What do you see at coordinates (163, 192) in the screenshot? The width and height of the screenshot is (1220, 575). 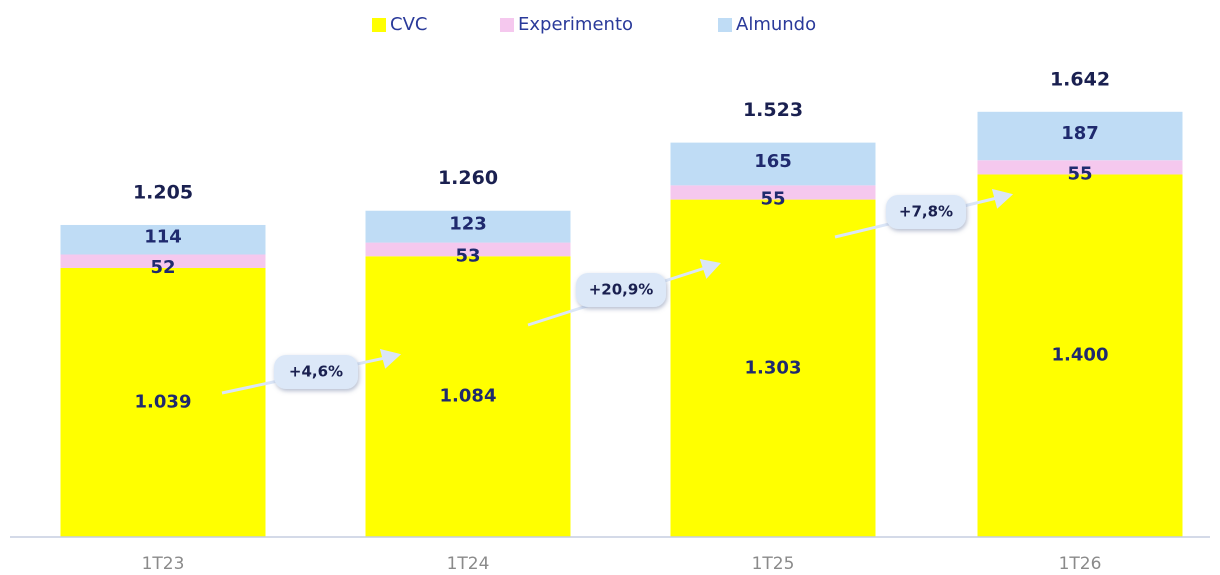 I see `total-label: 1.205` at bounding box center [163, 192].